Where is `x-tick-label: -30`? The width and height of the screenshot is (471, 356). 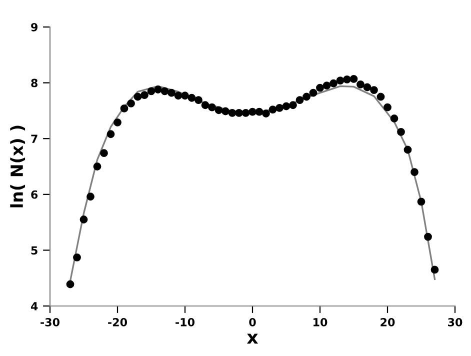 x-tick-label: -30 is located at coordinates (50, 322).